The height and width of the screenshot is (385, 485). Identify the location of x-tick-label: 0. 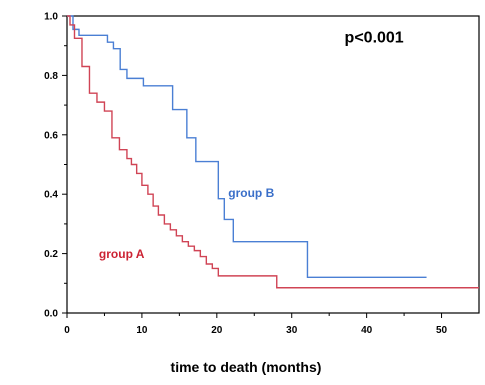
(67, 330).